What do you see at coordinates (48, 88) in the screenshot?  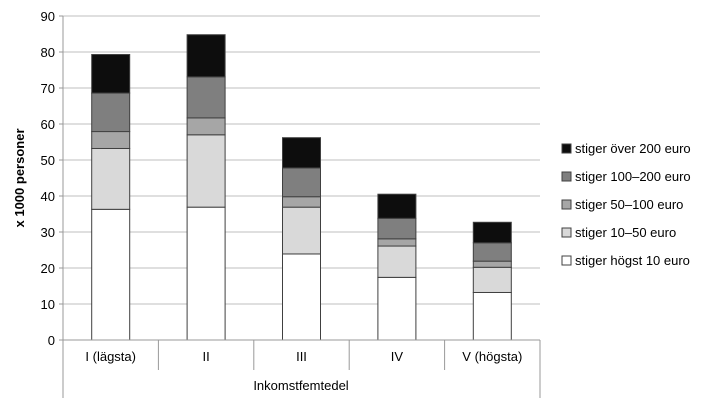 I see `y-tick-label: 70` at bounding box center [48, 88].